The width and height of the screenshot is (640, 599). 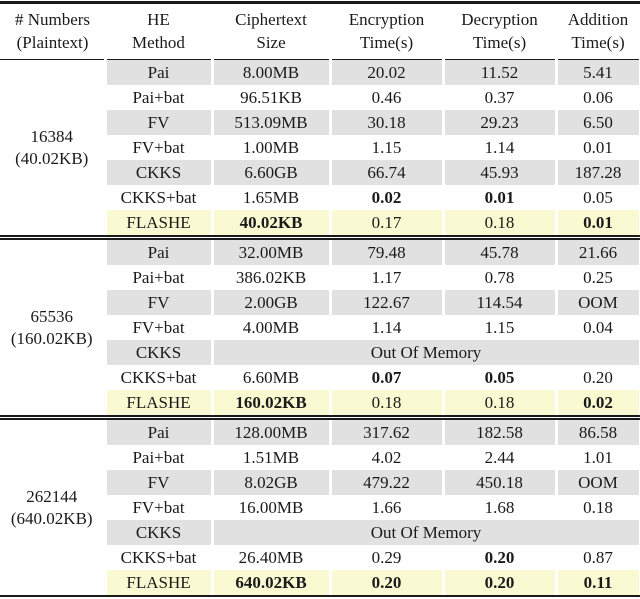 I want to click on value-cell: 1.51MB, so click(x=270, y=457).